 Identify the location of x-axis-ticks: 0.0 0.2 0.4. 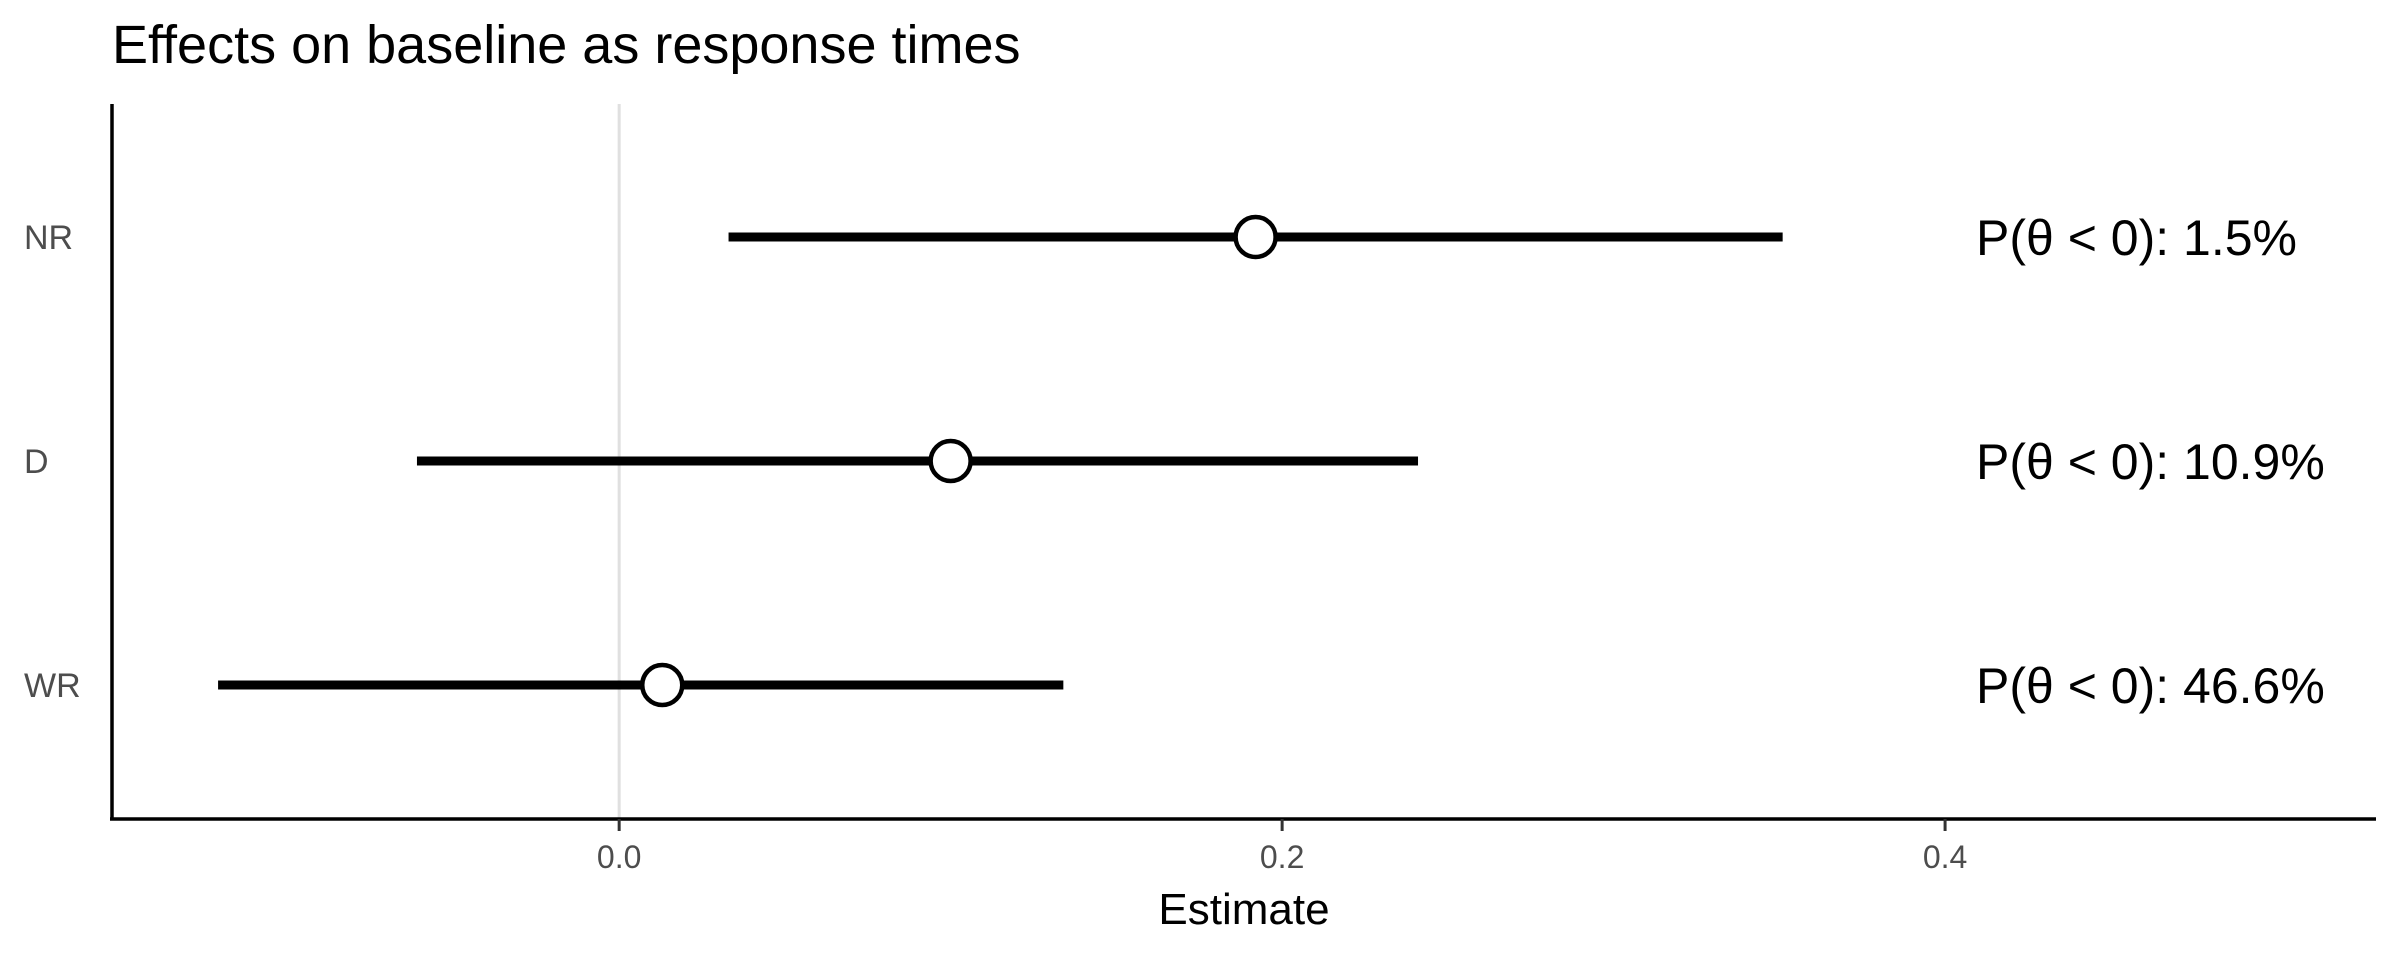
(1282, 847).